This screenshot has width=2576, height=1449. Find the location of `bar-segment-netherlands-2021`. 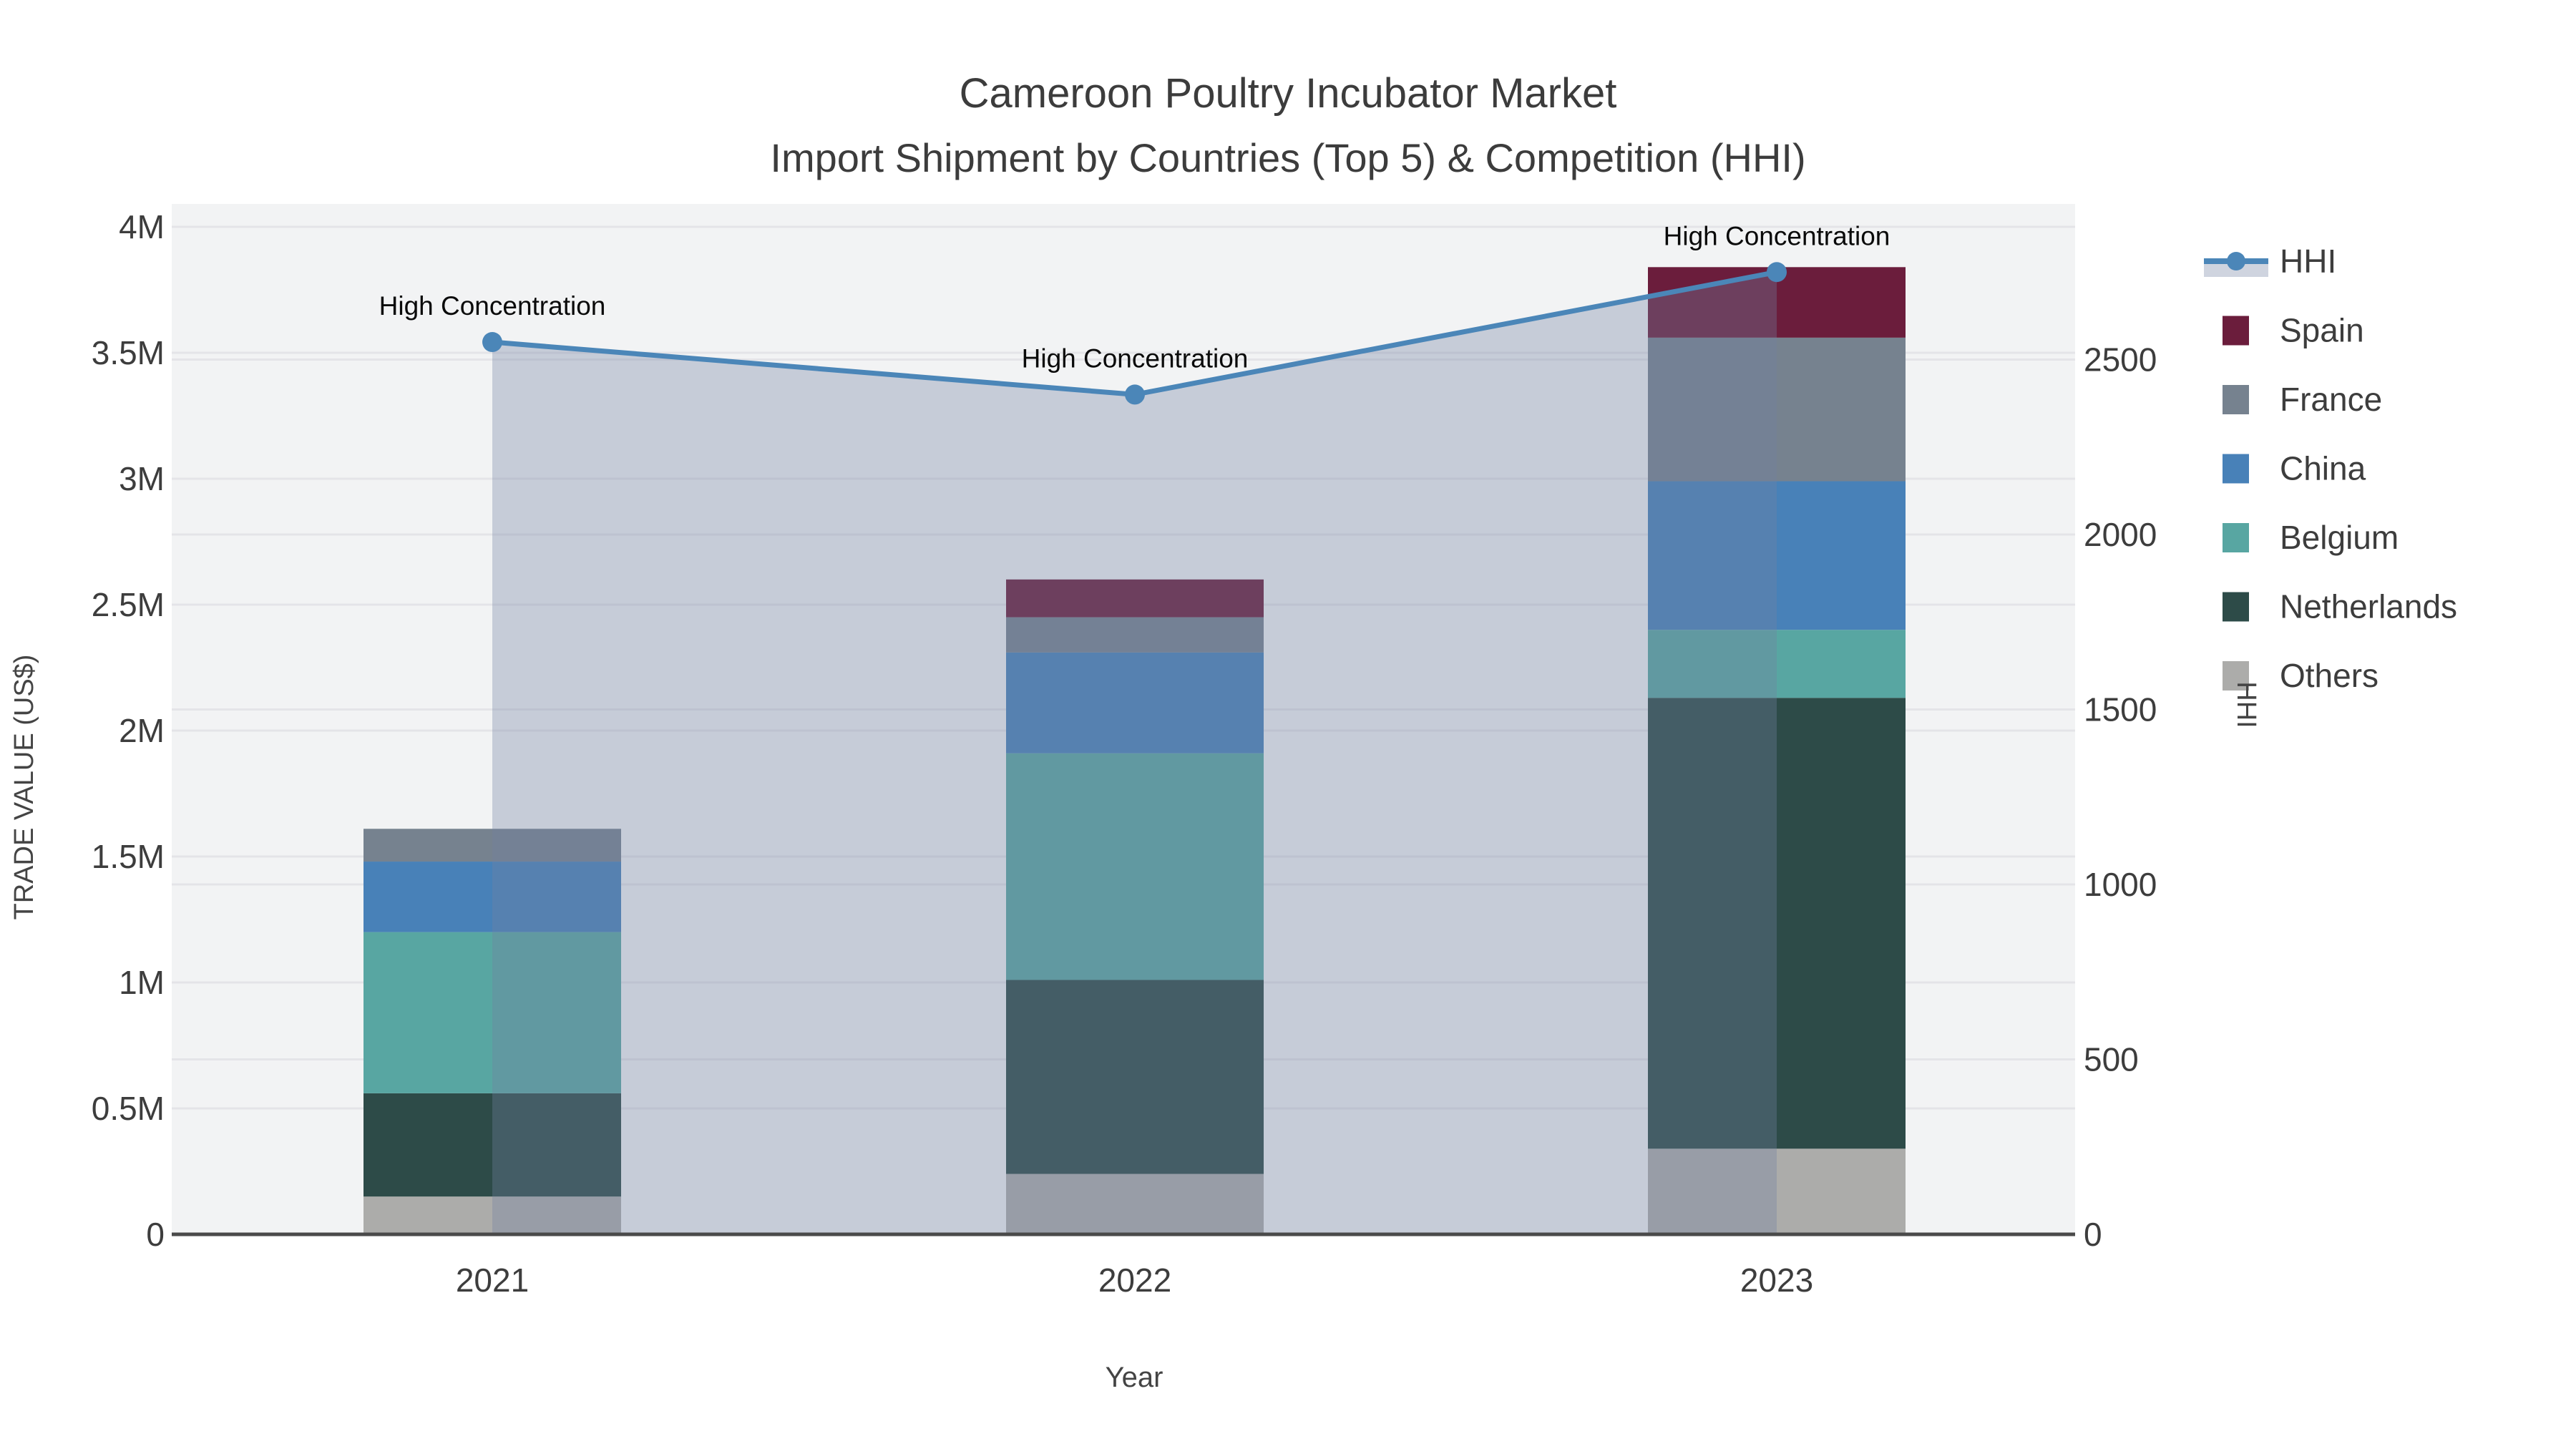

bar-segment-netherlands-2021 is located at coordinates (492, 1145).